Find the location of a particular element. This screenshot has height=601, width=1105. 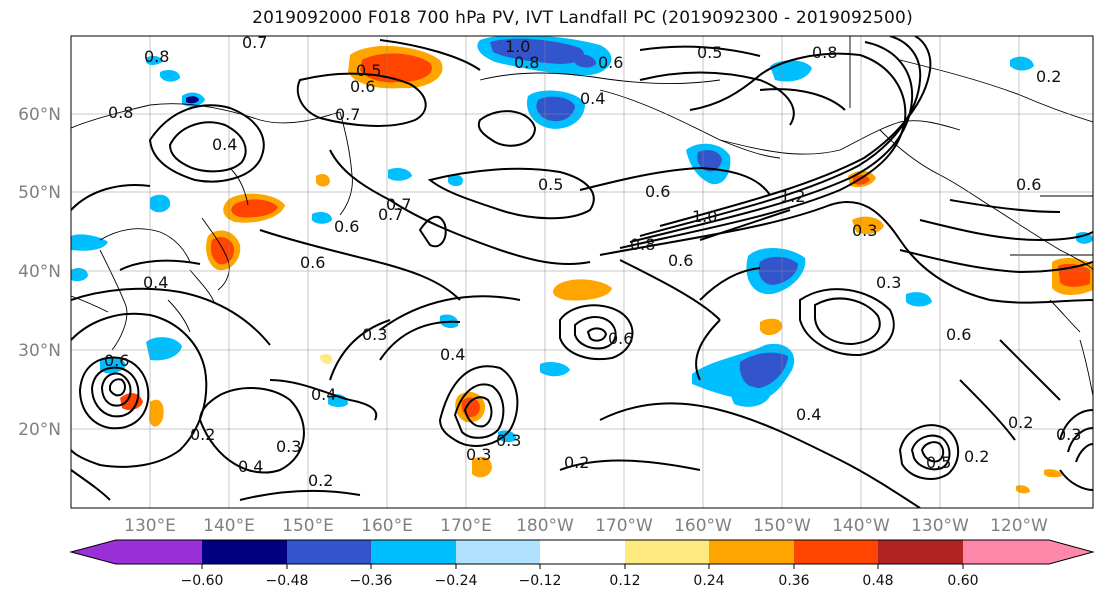

lon-label: 150°W is located at coordinates (782, 526).